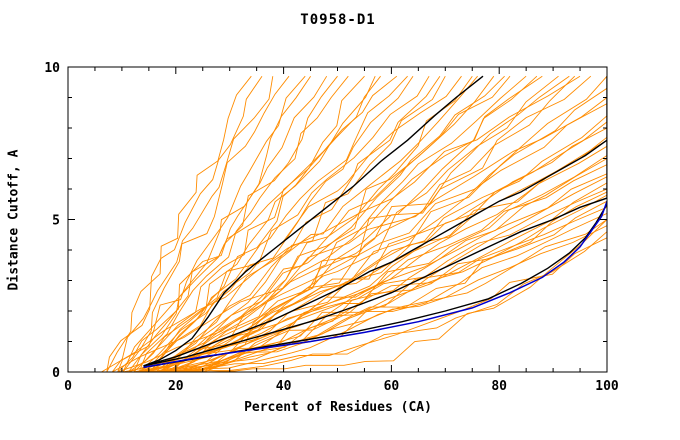  What do you see at coordinates (392, 386) in the screenshot?
I see `x-tick-label: 60` at bounding box center [392, 386].